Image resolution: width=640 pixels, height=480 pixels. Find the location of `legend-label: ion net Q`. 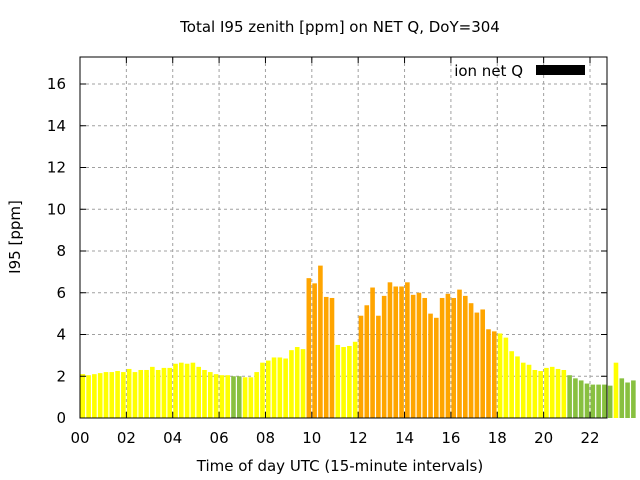

legend-label: ion net Q is located at coordinates (488, 71).